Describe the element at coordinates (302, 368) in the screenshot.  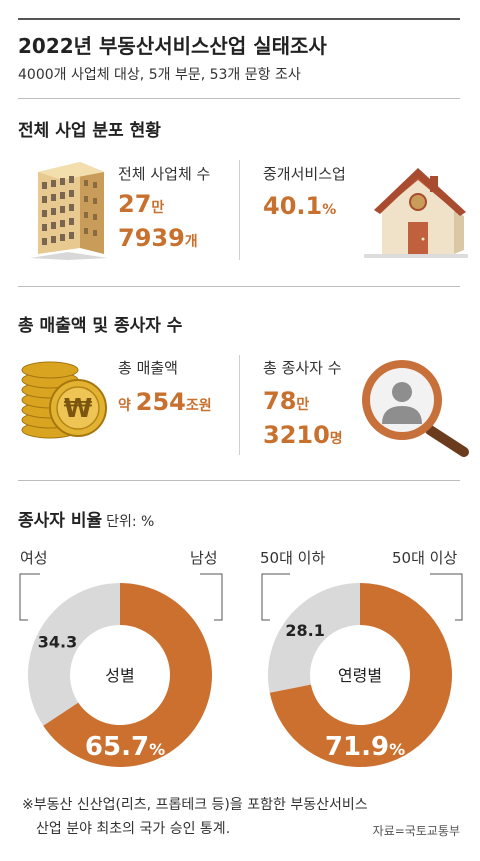
I see `employees-label: 총 종사자 수` at that location.